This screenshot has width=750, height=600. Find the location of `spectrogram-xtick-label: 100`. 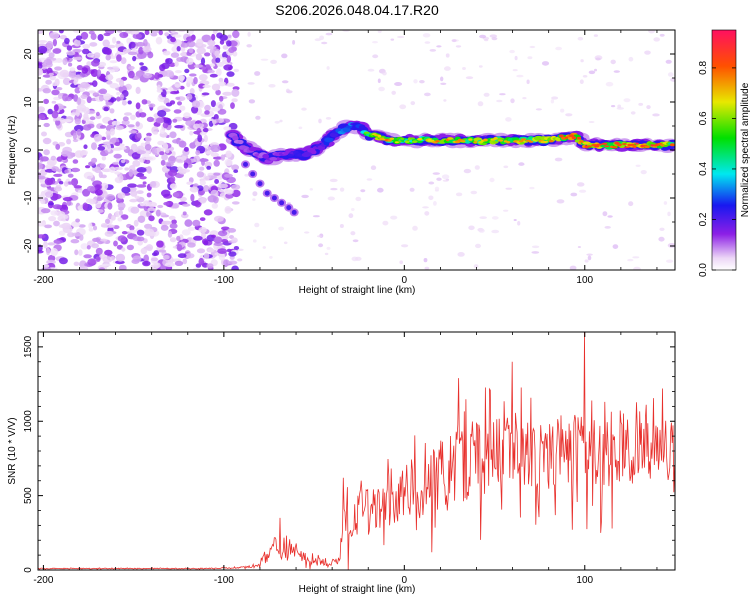

spectrogram-xtick-label: 100 is located at coordinates (584, 280).